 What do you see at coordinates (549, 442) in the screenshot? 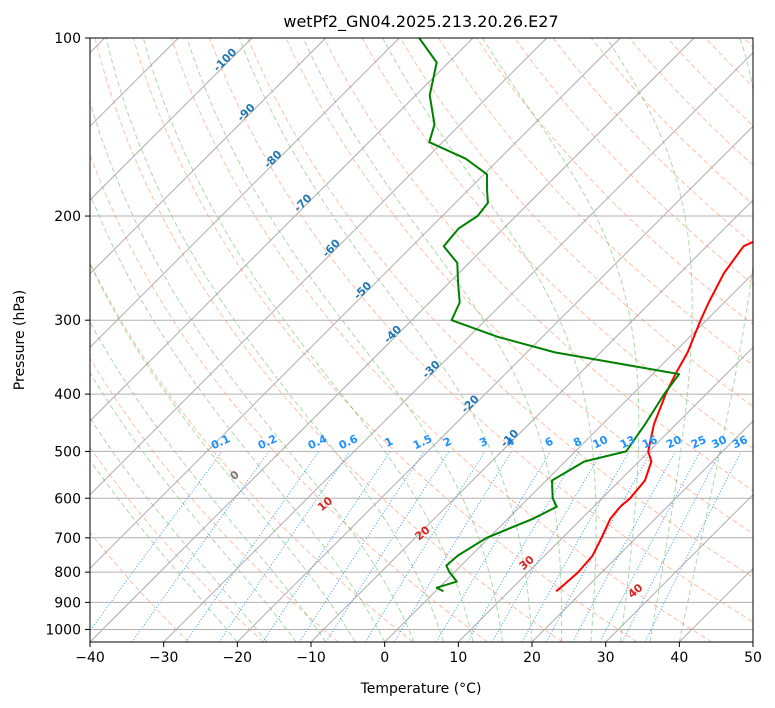
I see `mixing-ratio-label: 6` at bounding box center [549, 442].